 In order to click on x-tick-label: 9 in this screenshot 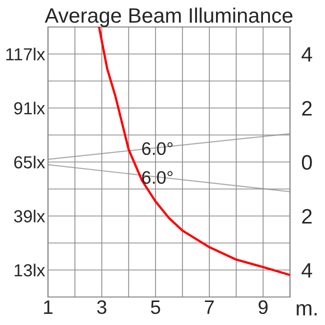, I will do `click(263, 307)`.